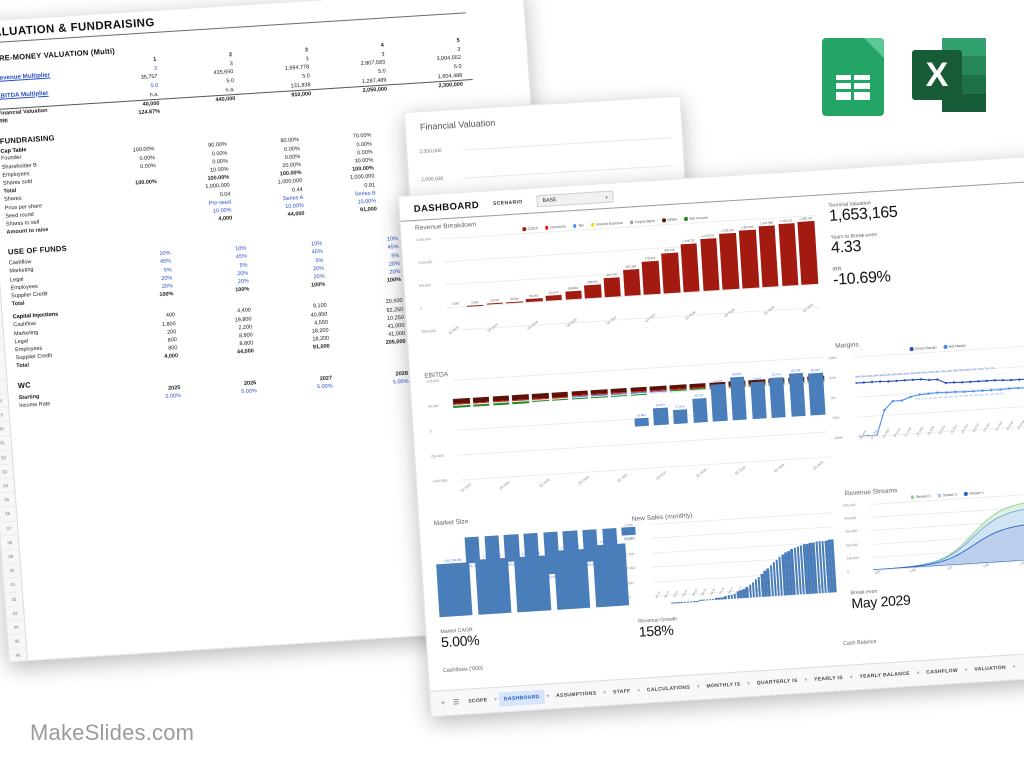  I want to click on data-label: 1,421,968, so click(766, 223).